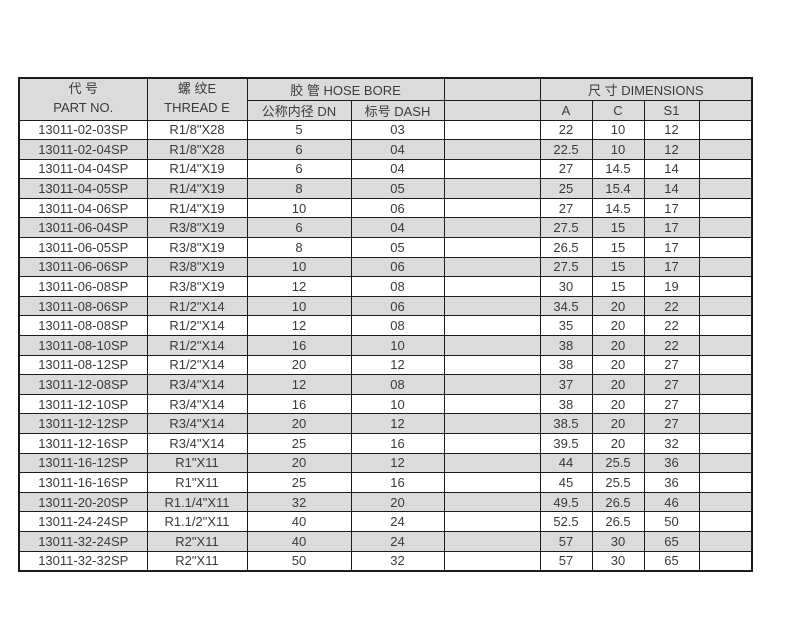 This screenshot has width=800, height=622. Describe the element at coordinates (385, 384) in the screenshot. I see `table-row: 13011-12-08SP R3/4"X14 12 08 37 20 27` at that location.